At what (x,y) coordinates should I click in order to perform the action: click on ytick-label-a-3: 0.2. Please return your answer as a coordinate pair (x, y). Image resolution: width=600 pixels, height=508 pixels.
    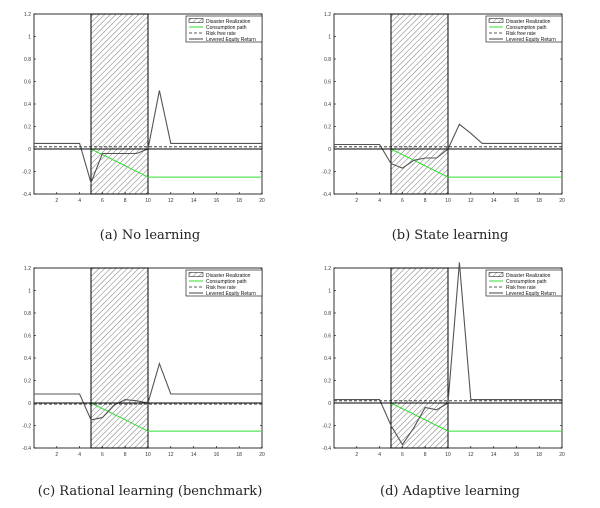
    Looking at the image, I should click on (27, 128).